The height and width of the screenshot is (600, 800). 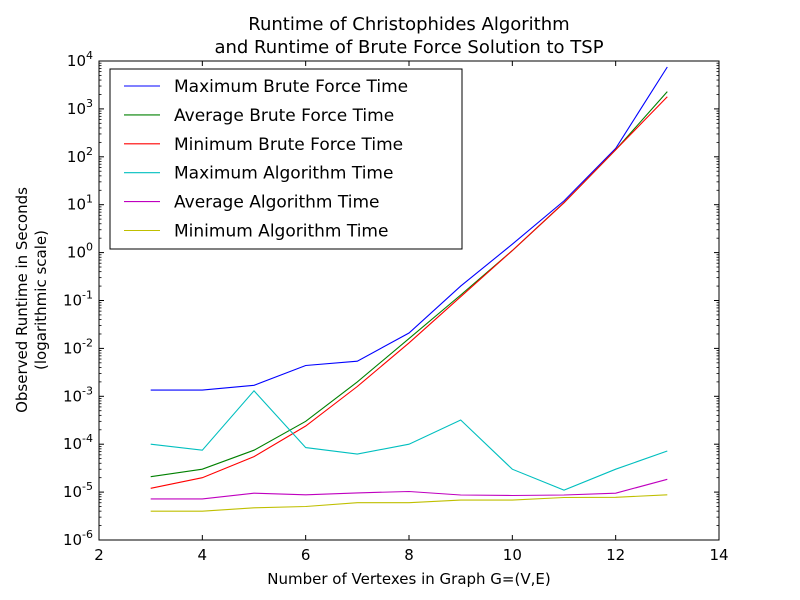 What do you see at coordinates (78, 538) in the screenshot?
I see `y-tick-label-1: 10⁻⁶` at bounding box center [78, 538].